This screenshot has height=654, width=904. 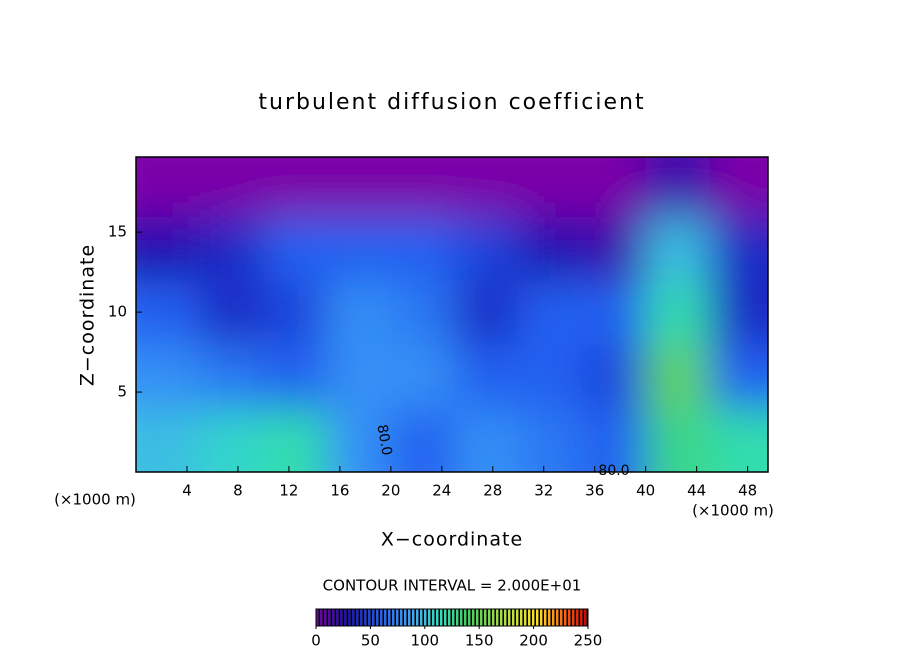 I want to click on x-tick-label: 4, so click(x=187, y=491).